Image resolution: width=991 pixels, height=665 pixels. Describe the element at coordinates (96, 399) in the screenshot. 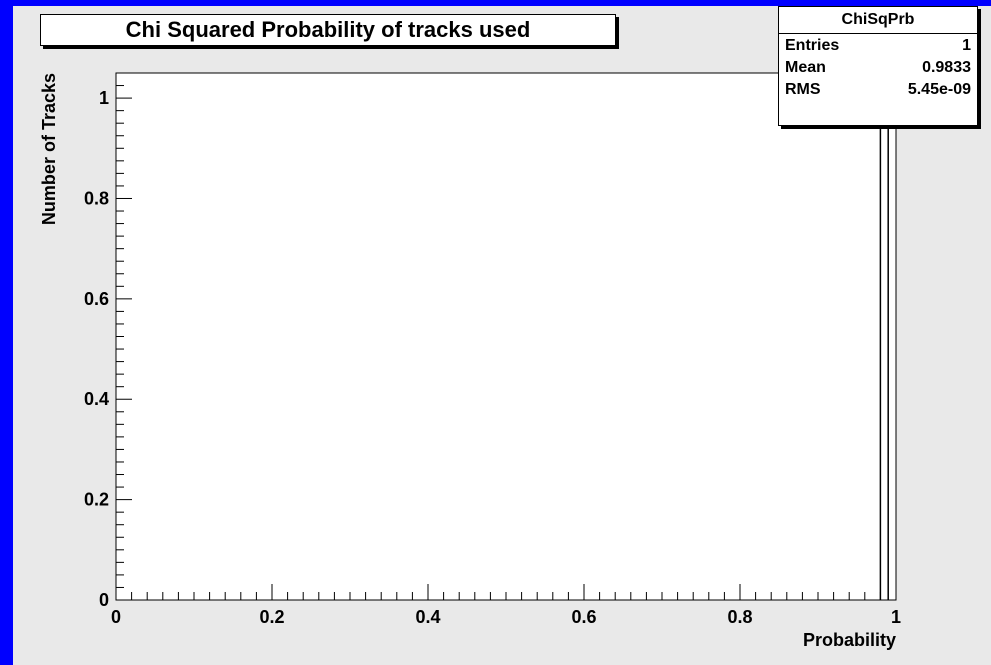

I see `y-tick-label: 0.4` at that location.